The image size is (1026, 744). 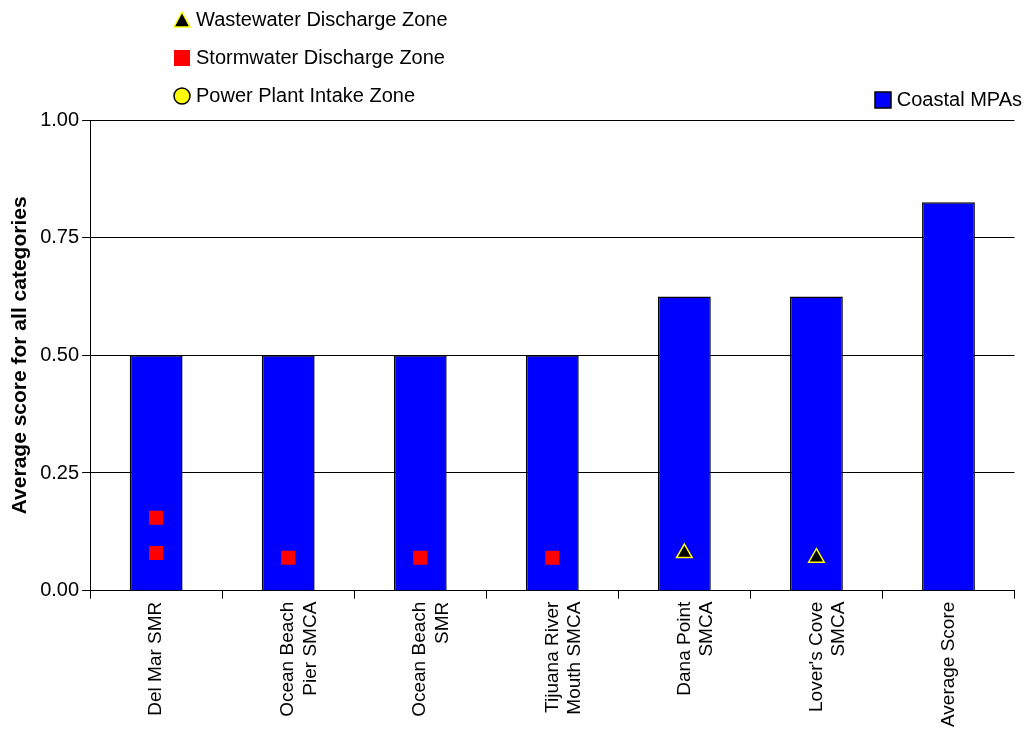 What do you see at coordinates (60, 353) in the screenshot?
I see `y-tick-label: 0.50` at bounding box center [60, 353].